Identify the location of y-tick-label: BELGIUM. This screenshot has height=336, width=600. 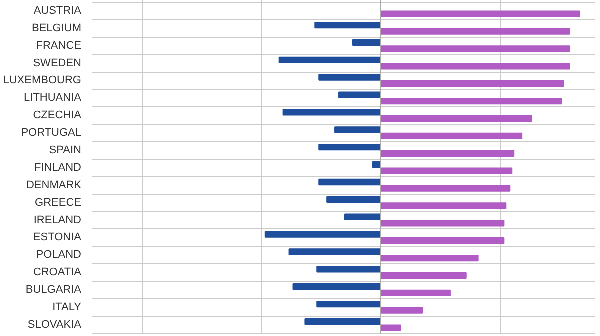
(57, 28).